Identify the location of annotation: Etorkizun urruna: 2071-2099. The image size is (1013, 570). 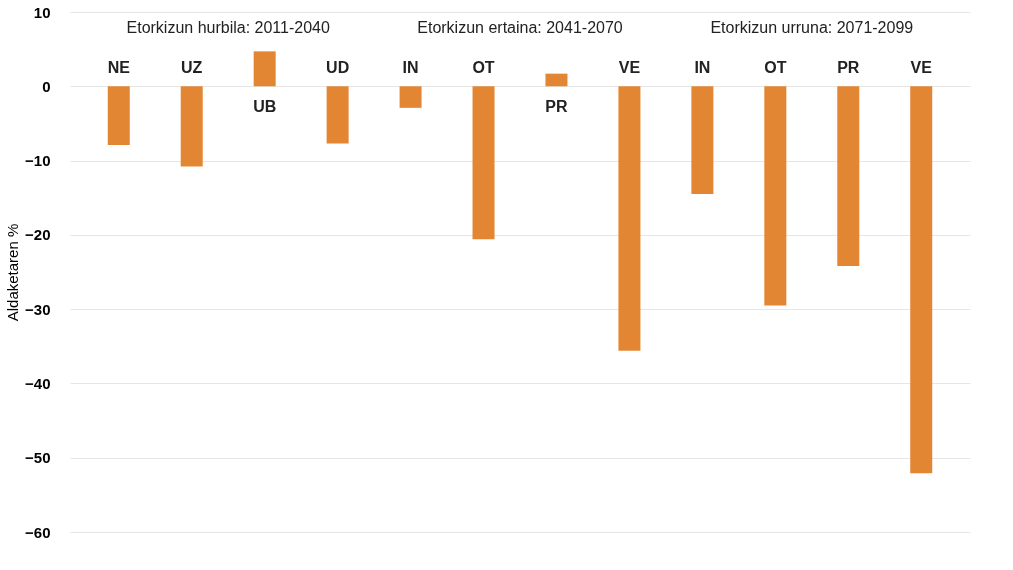
(812, 27).